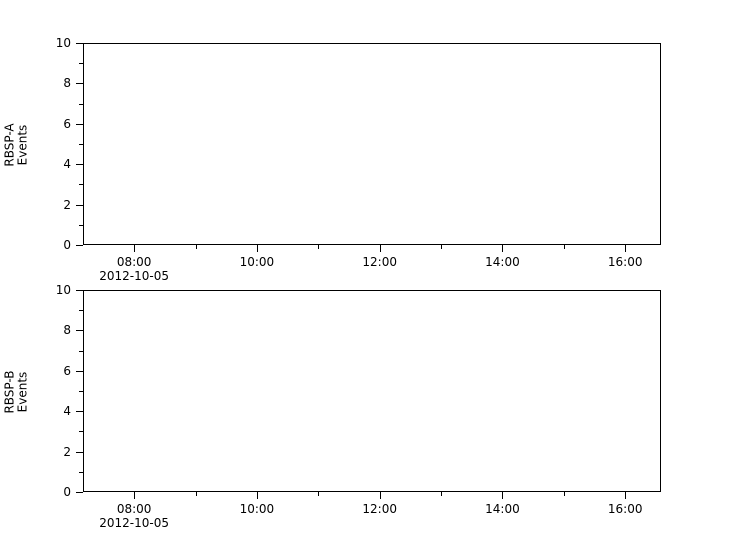 The width and height of the screenshot is (732, 540). I want to click on y-axis-title-rbsp-a: RBSP-A Events, so click(17, 145).